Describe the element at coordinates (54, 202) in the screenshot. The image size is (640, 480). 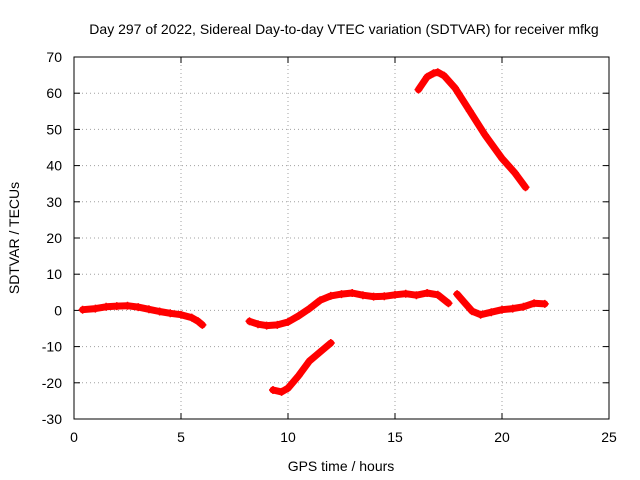
I see `y-tick-label: 30` at that location.